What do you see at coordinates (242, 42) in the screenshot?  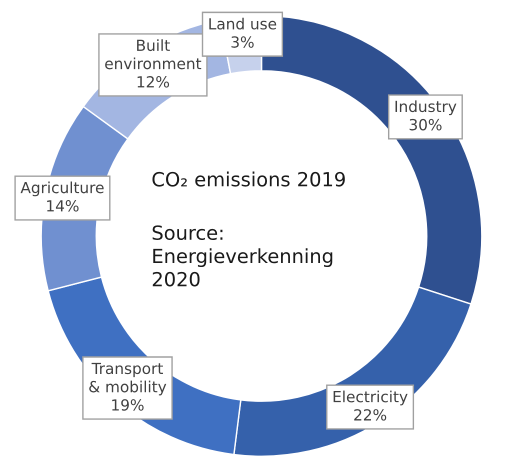 I see `data-label: 3%` at bounding box center [242, 42].